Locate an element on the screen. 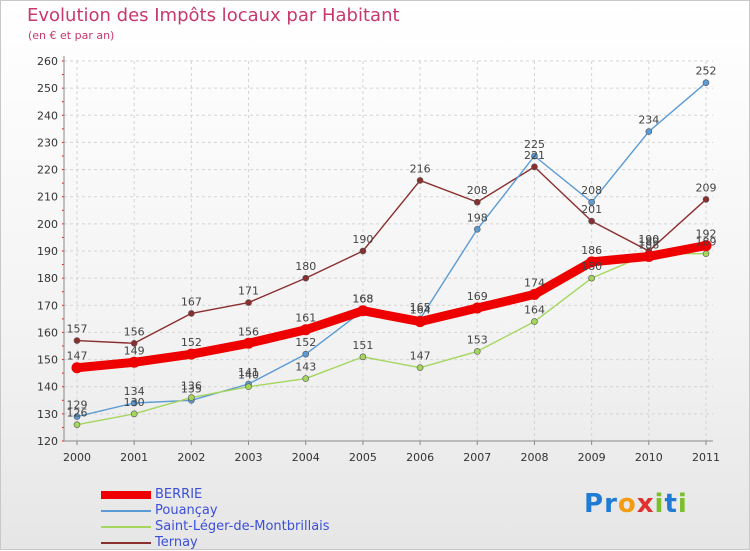 The height and width of the screenshot is (551, 750). y-tick-label: 170 is located at coordinates (47, 305).